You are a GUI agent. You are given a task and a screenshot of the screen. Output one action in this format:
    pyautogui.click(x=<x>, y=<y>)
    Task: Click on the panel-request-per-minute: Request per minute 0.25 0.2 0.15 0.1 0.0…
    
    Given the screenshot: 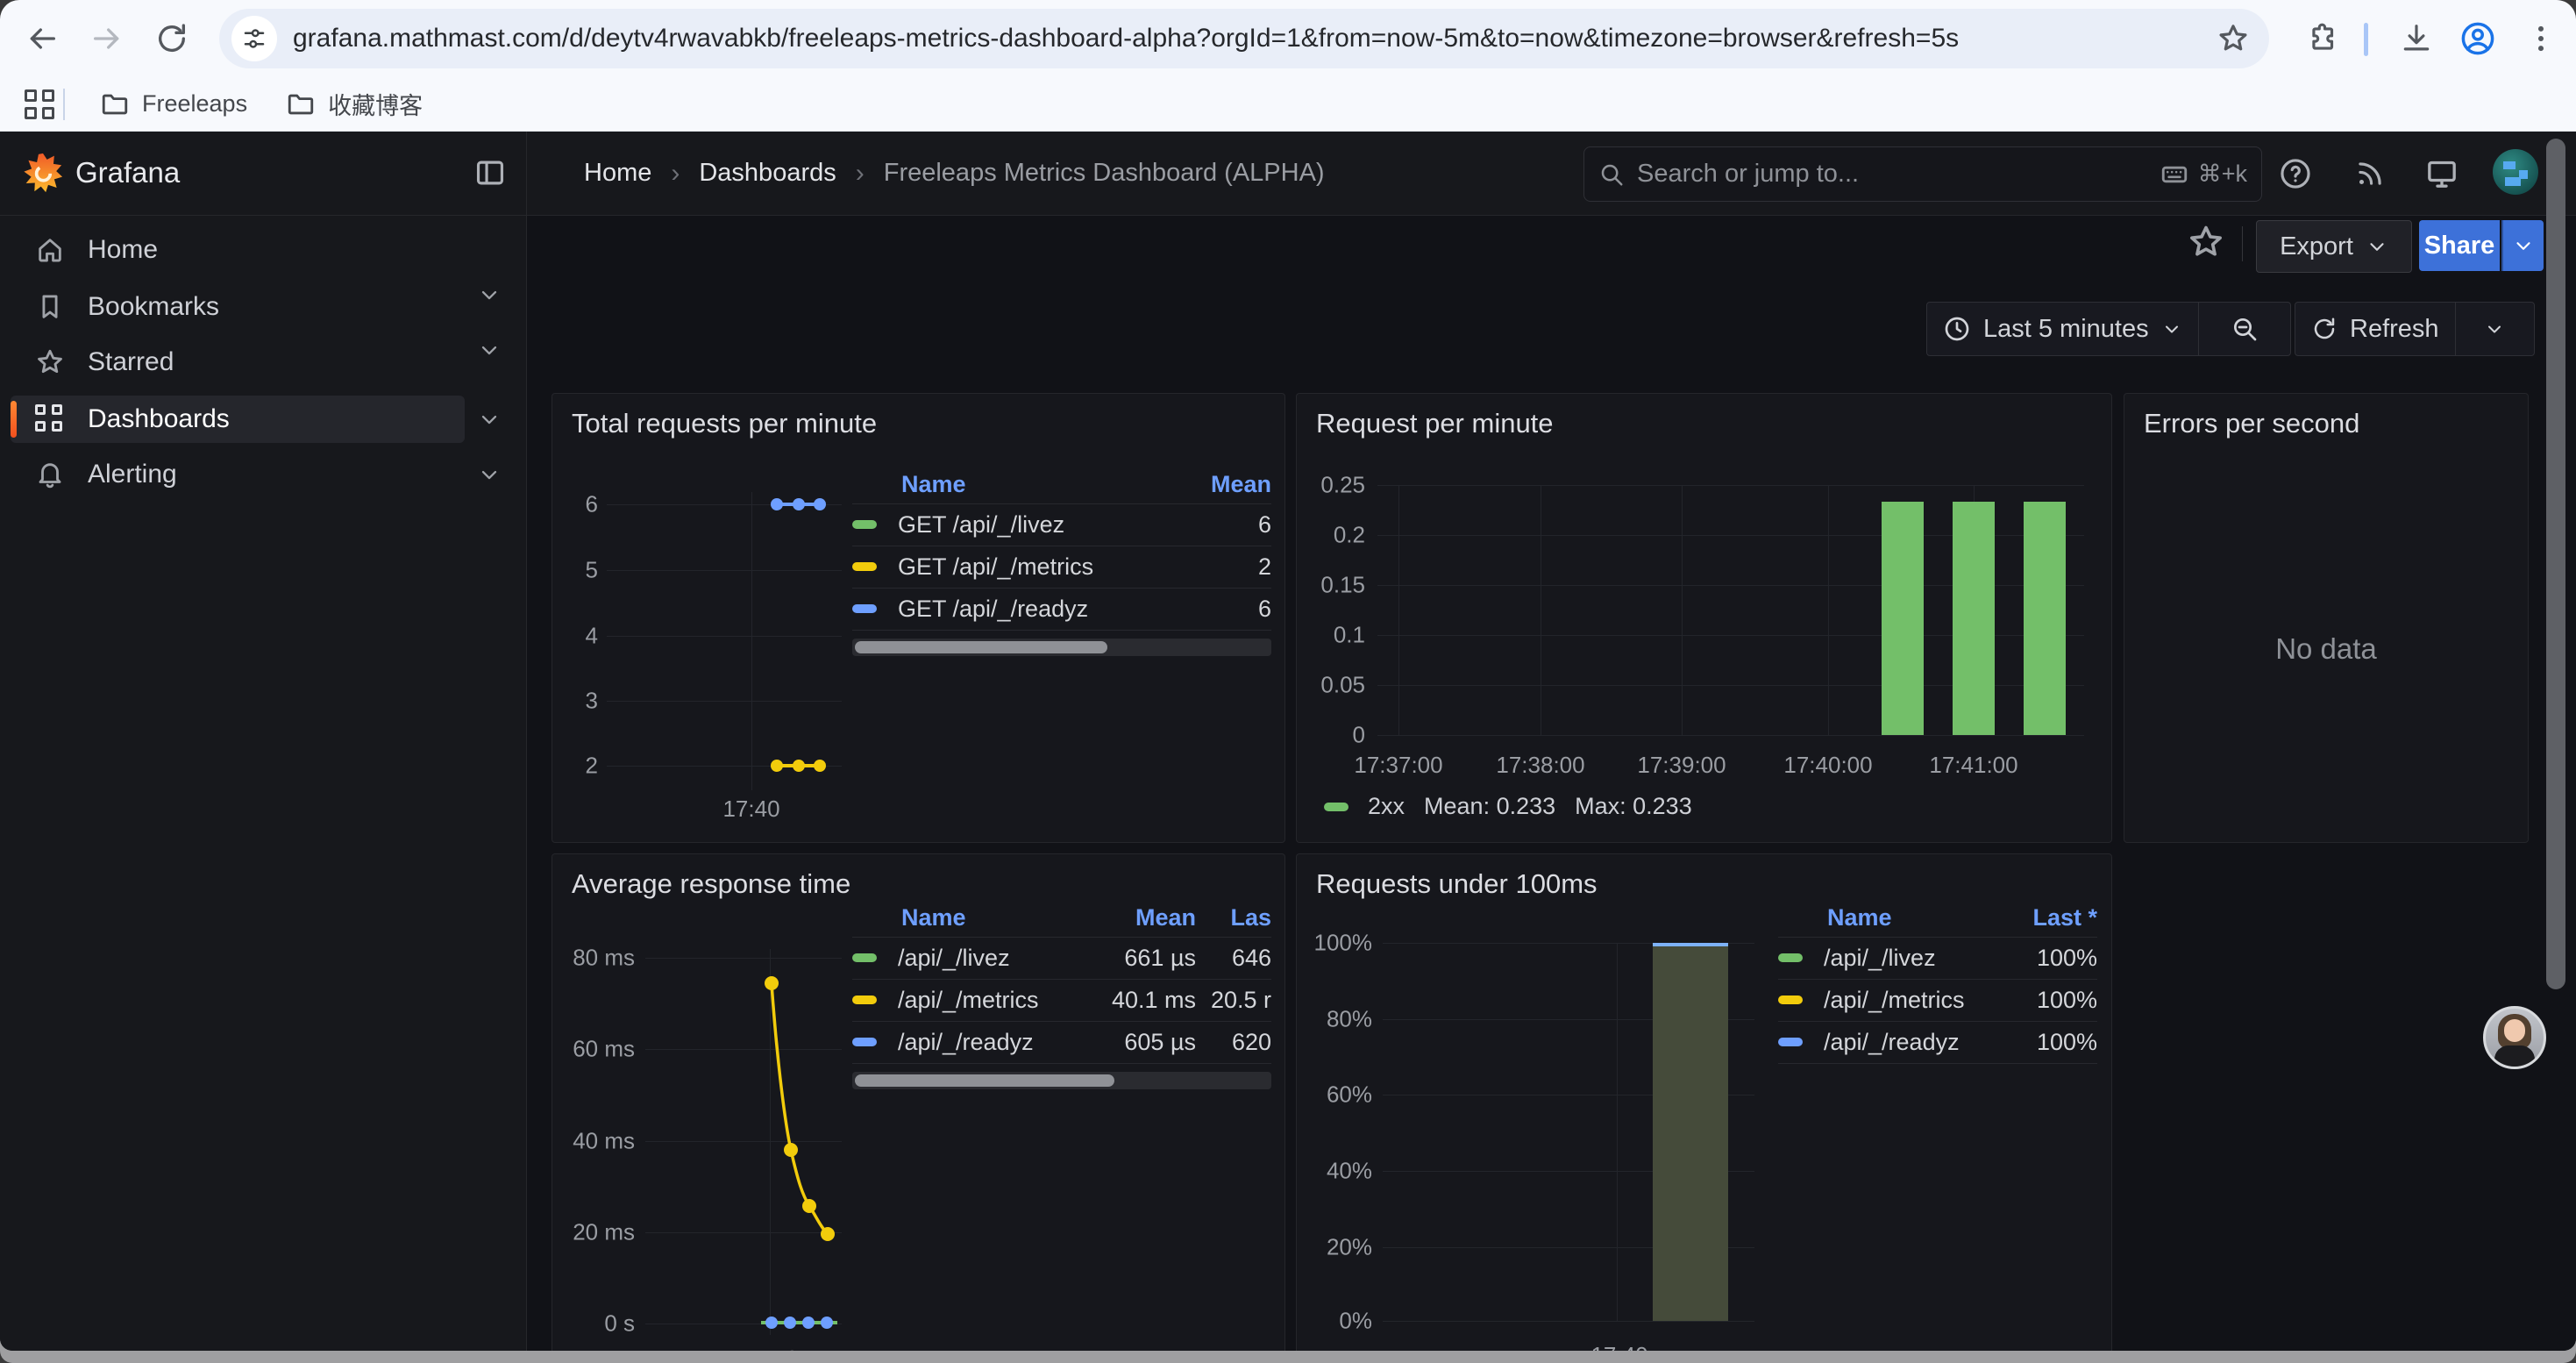 What is the action you would take?
    pyautogui.click(x=1704, y=618)
    